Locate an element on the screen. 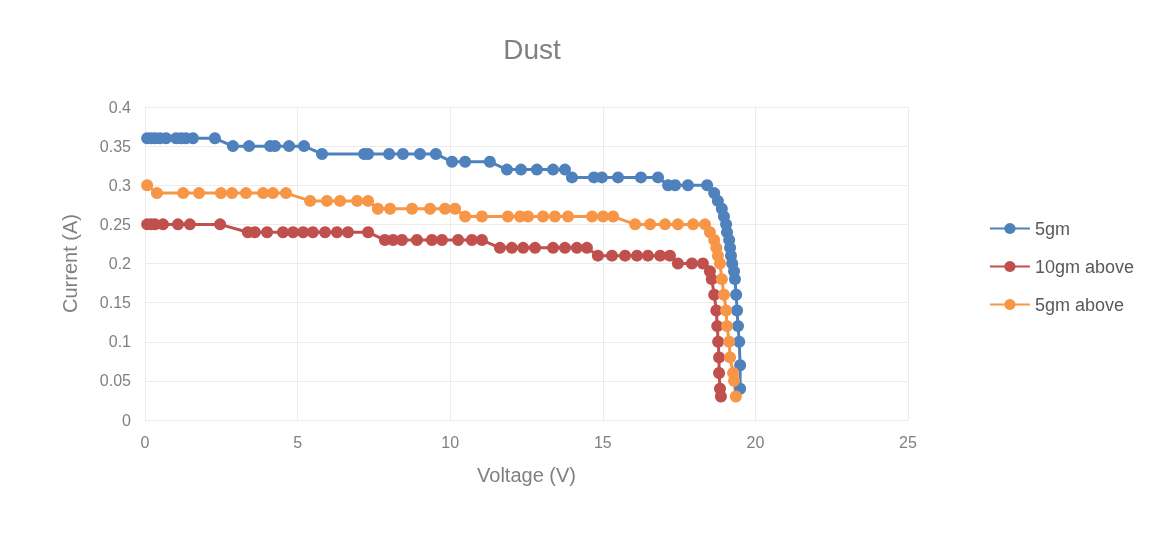  chart-title: Dust is located at coordinates (532, 49).